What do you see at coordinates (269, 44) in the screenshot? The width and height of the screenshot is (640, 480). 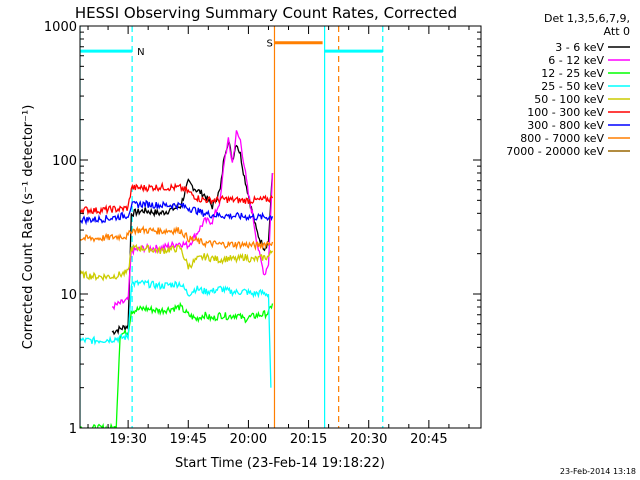 I see `mode-label: S` at bounding box center [269, 44].